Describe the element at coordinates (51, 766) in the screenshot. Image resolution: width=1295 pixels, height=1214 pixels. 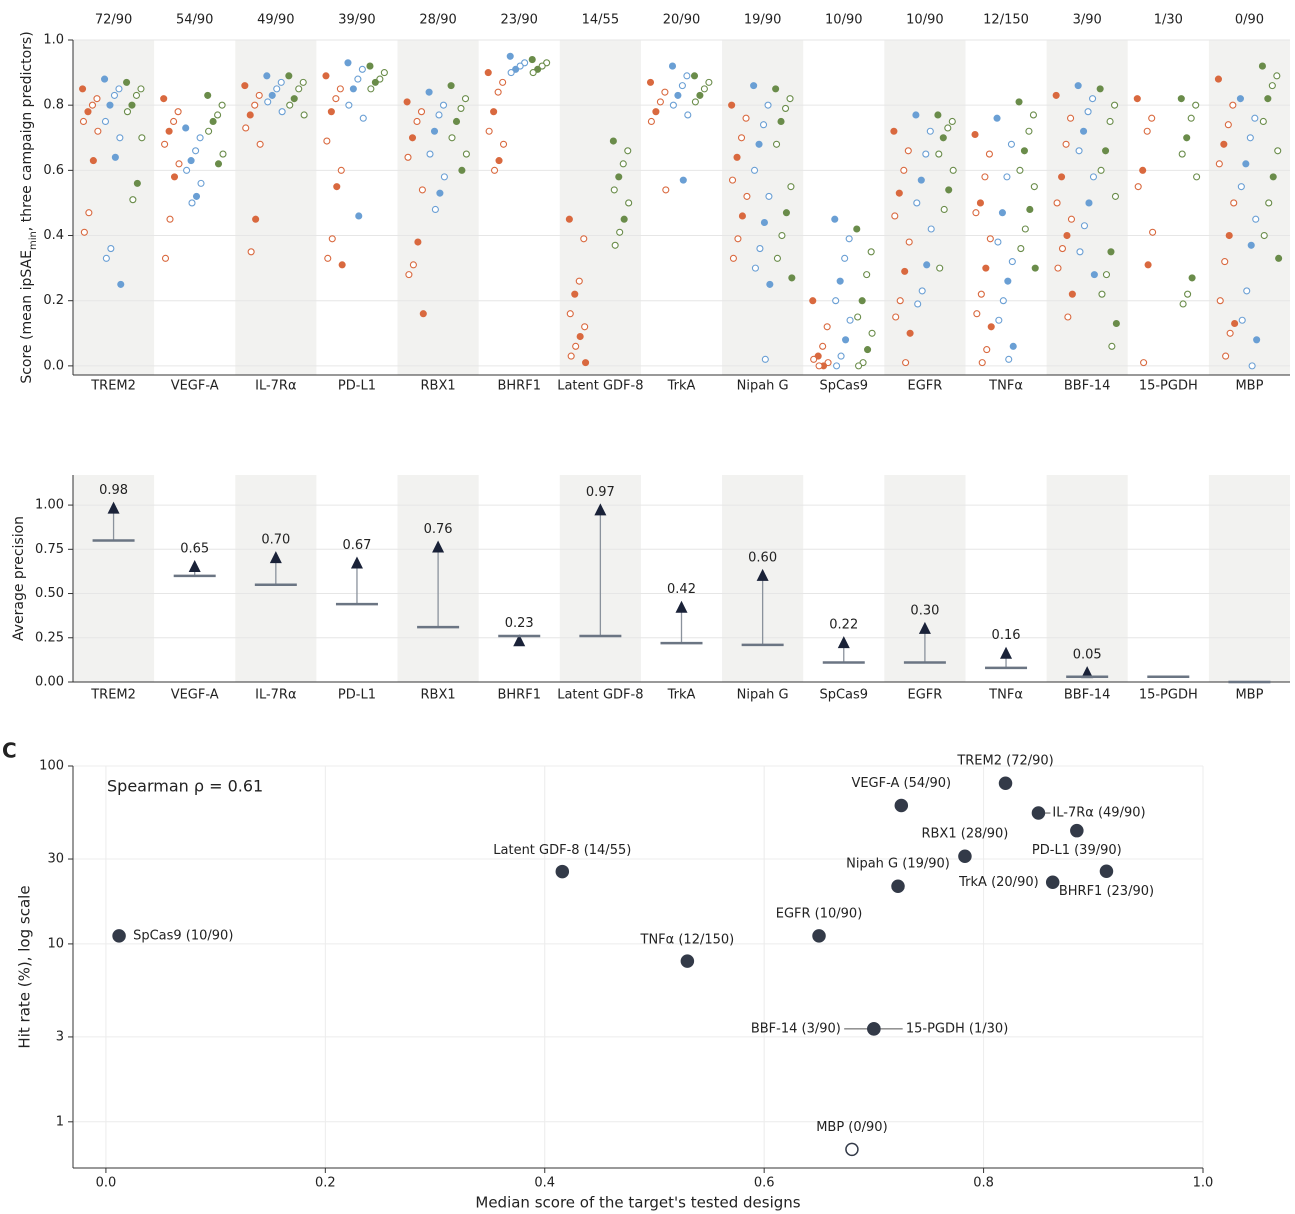
I see `y-tick-label: 100` at that location.